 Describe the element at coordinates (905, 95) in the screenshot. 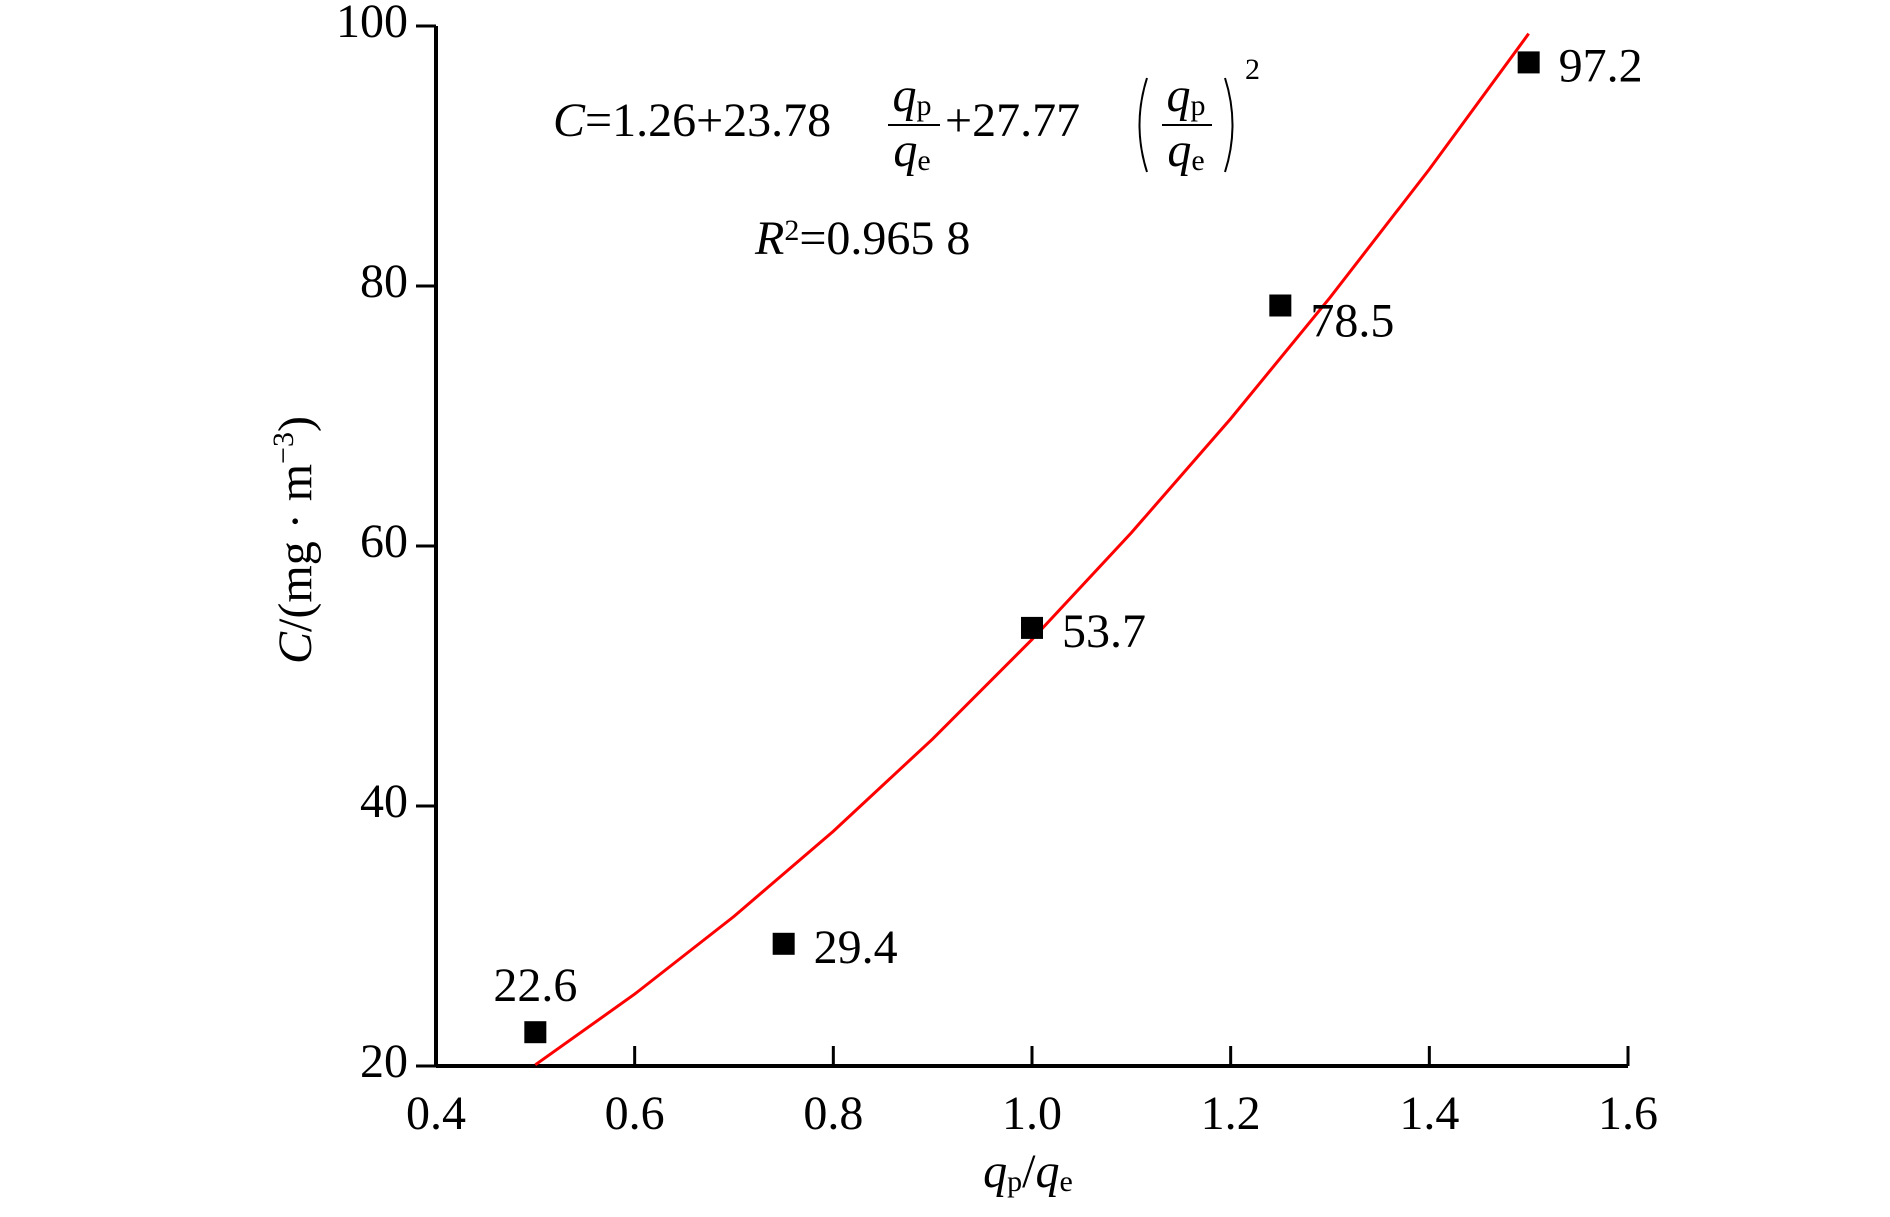

I see `eq-num-q: q` at that location.